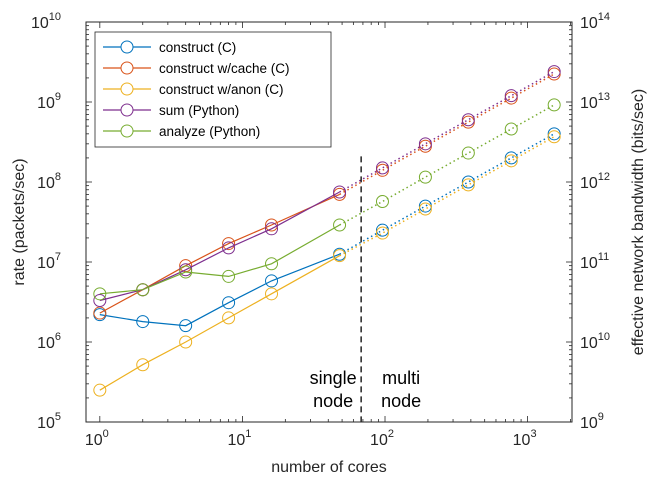 Image resolution: width=653 pixels, height=481 pixels. I want to click on y-tick-label-exponent: 6, so click(58, 337).